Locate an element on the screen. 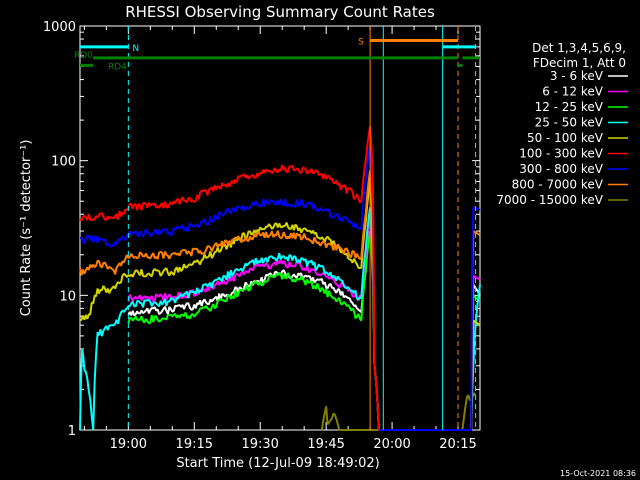 Image resolution: width=640 pixels, height=480 pixels. flag-label-n: N is located at coordinates (135, 49).